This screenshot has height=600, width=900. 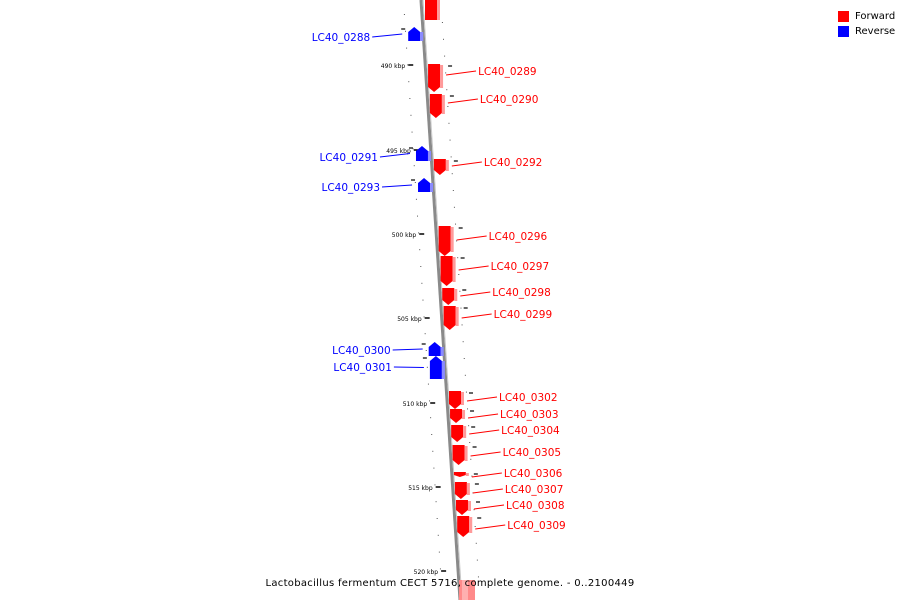 I want to click on genome-backbone, so click(x=440, y=300).